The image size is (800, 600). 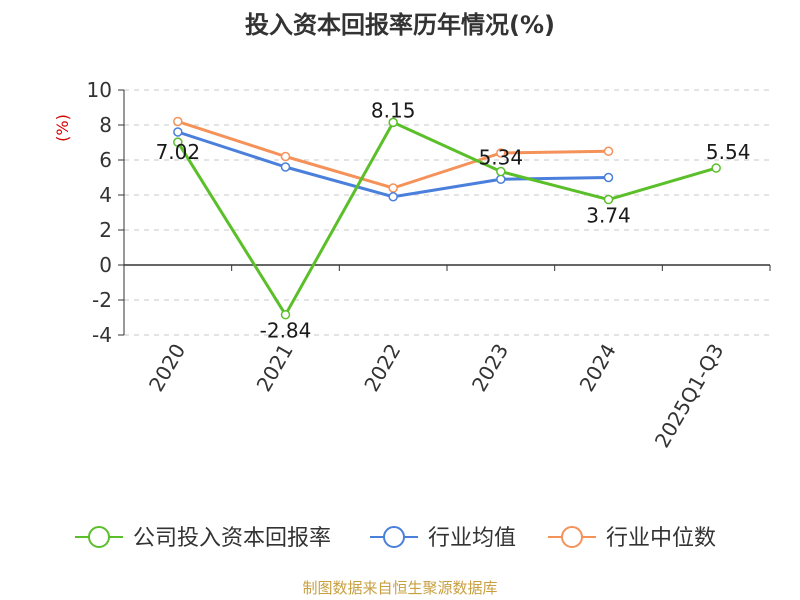 I want to click on legend-label: 行业中位数, so click(x=661, y=538).